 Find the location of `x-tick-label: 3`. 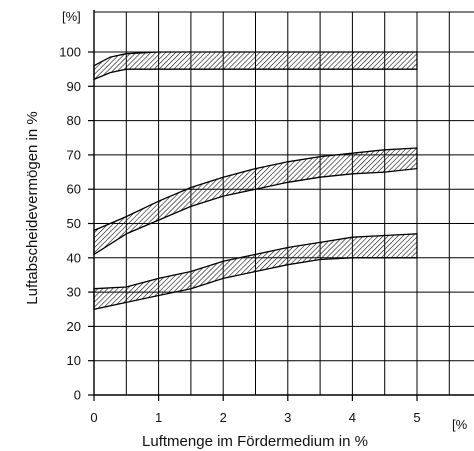

x-tick-label: 3 is located at coordinates (287, 417).